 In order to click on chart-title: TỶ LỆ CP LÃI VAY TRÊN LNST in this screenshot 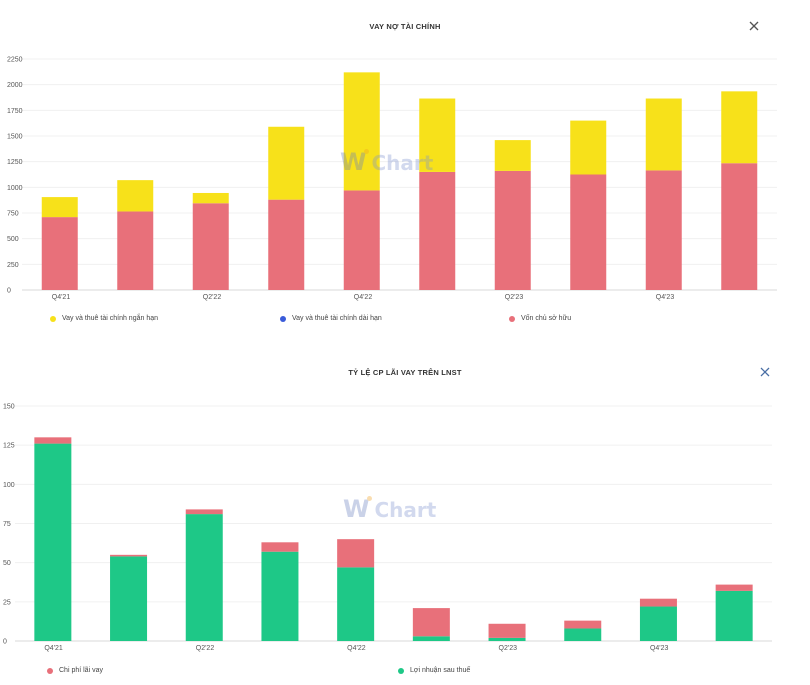, I will do `click(405, 372)`.